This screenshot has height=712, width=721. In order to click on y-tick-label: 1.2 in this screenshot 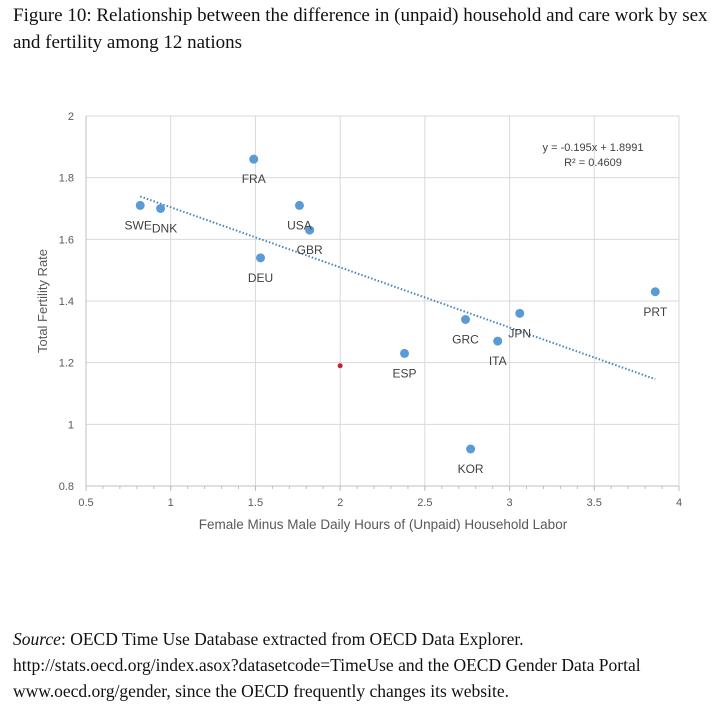, I will do `click(66, 364)`.